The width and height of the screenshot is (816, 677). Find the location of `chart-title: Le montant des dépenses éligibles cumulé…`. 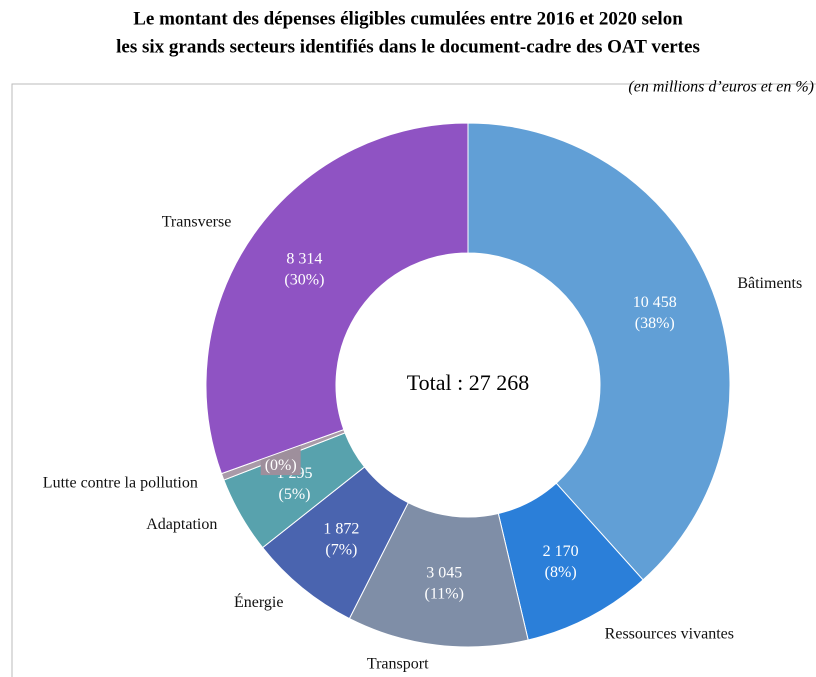

chart-title: Le montant des dépenses éligibles cumulé… is located at coordinates (408, 18).